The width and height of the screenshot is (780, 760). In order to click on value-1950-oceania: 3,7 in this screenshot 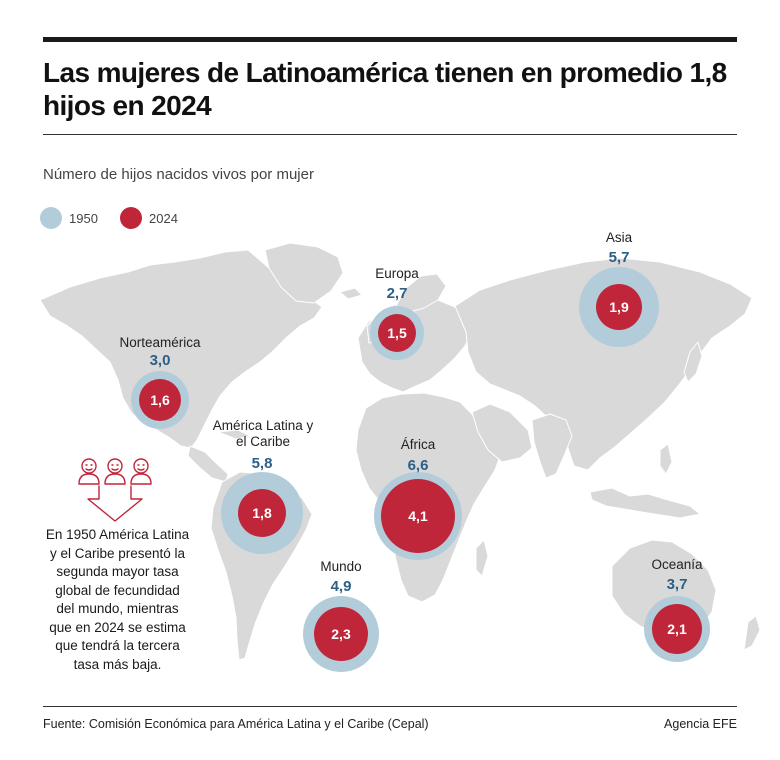, I will do `click(677, 584)`.